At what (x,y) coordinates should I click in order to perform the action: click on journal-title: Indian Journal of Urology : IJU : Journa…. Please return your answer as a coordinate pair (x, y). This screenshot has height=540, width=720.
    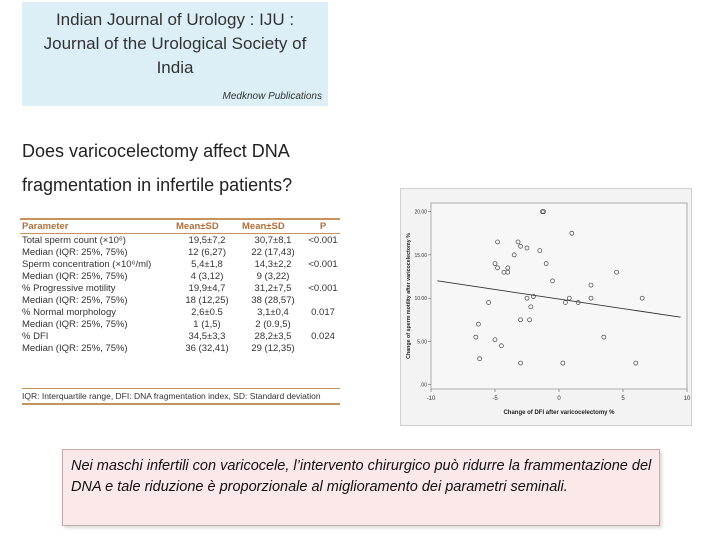
    Looking at the image, I should click on (175, 44).